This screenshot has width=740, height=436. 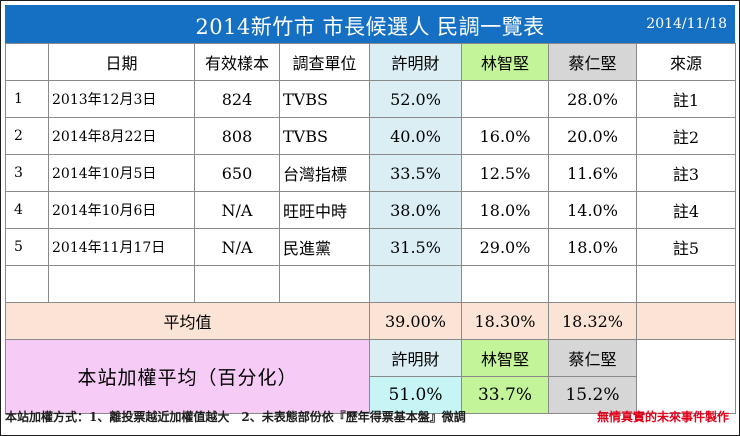 What do you see at coordinates (187, 376) in the screenshot?
I see `weighted-label: 本站加權平均（百分化）` at bounding box center [187, 376].